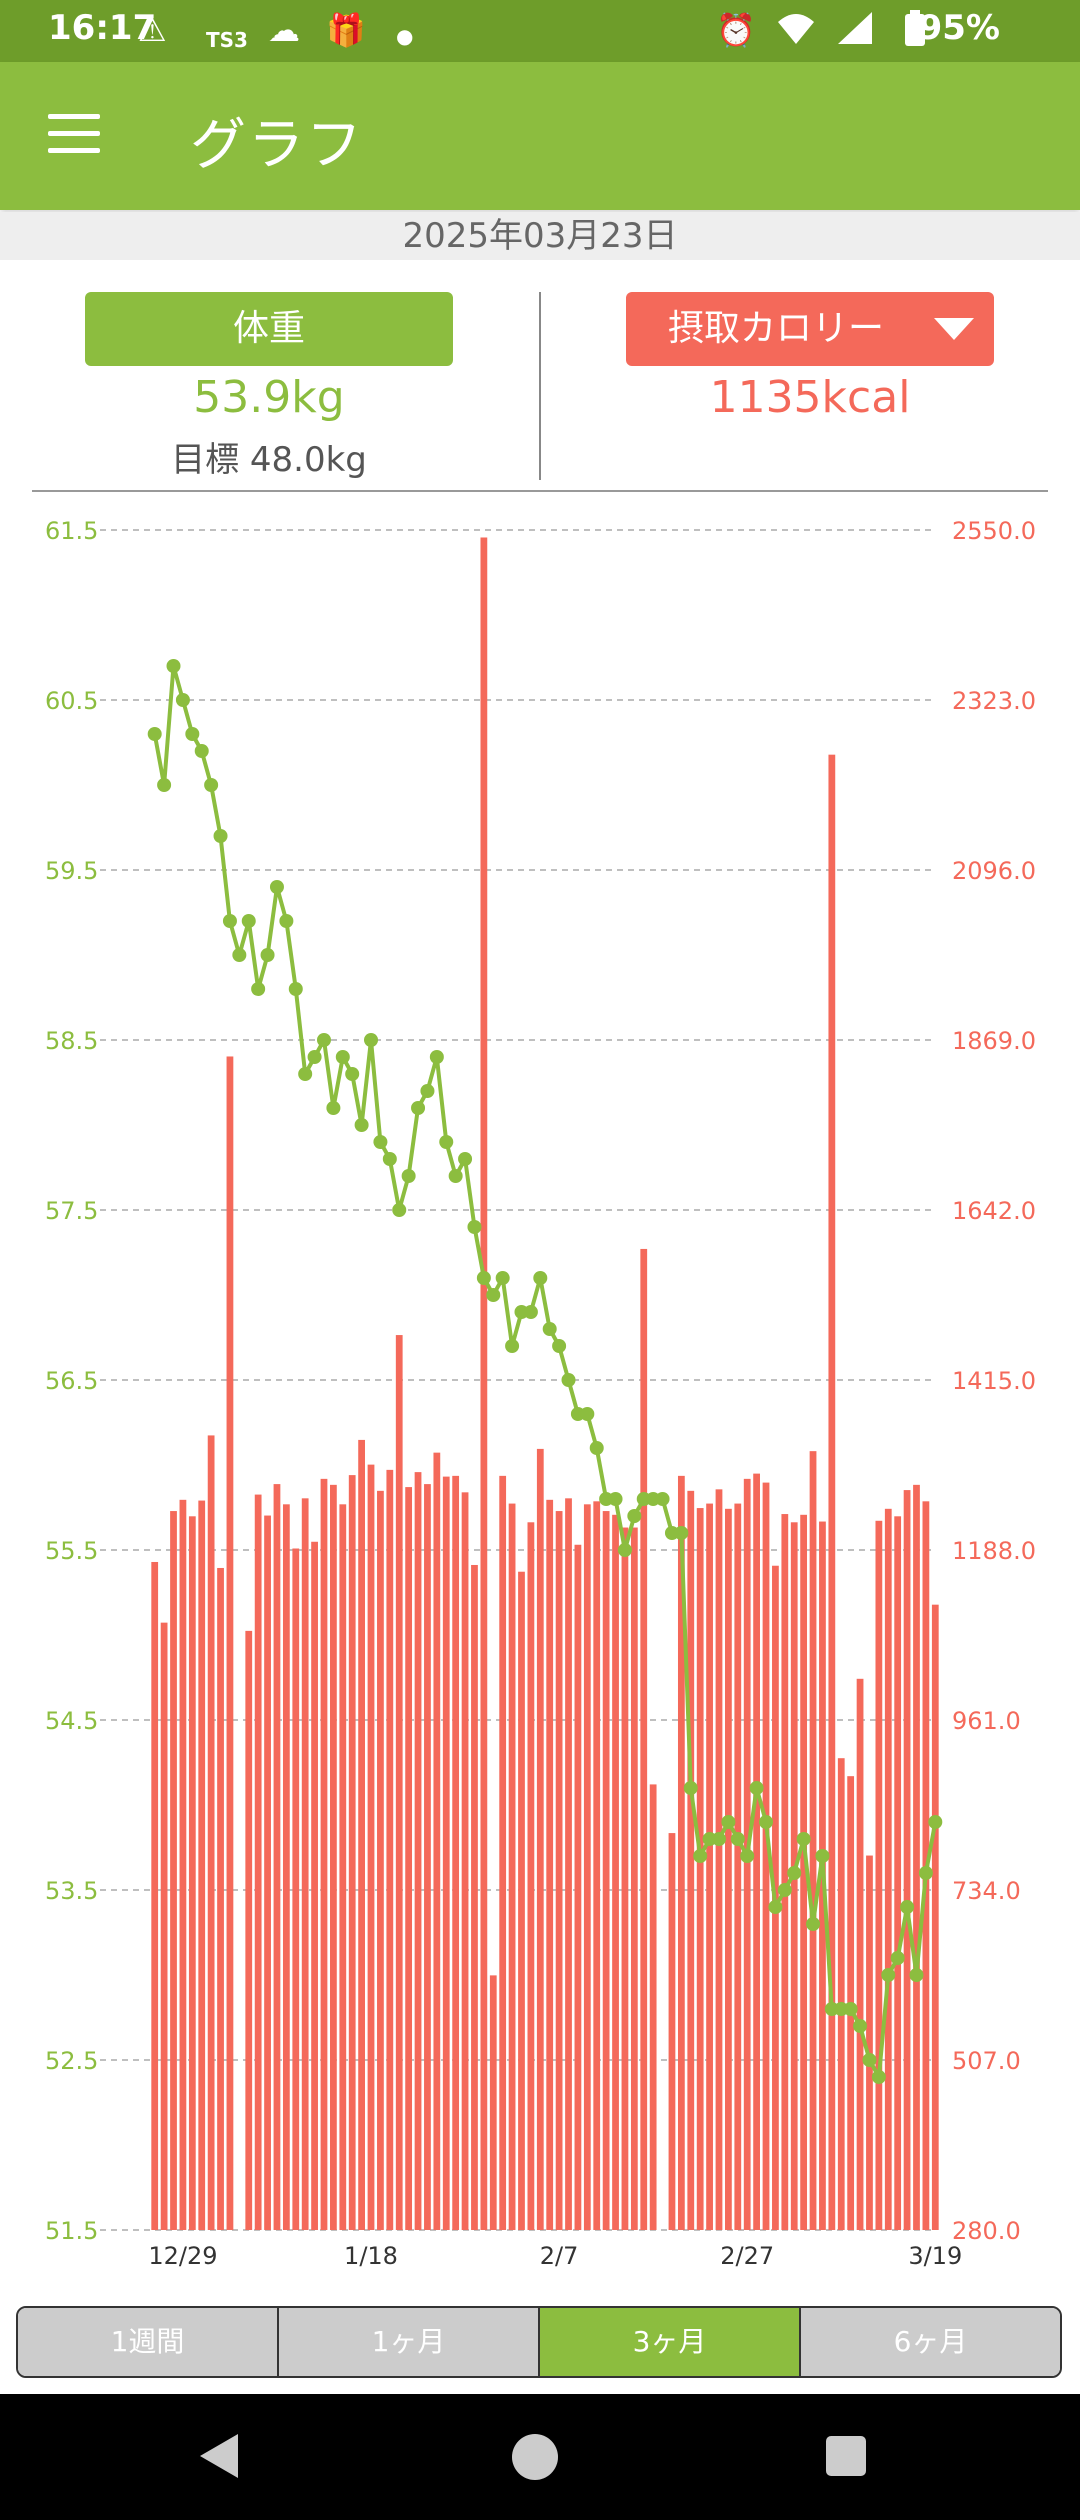 Image resolution: width=1080 pixels, height=2520 pixels. I want to click on tab-3-months: 3ヶ月, so click(670, 2342).